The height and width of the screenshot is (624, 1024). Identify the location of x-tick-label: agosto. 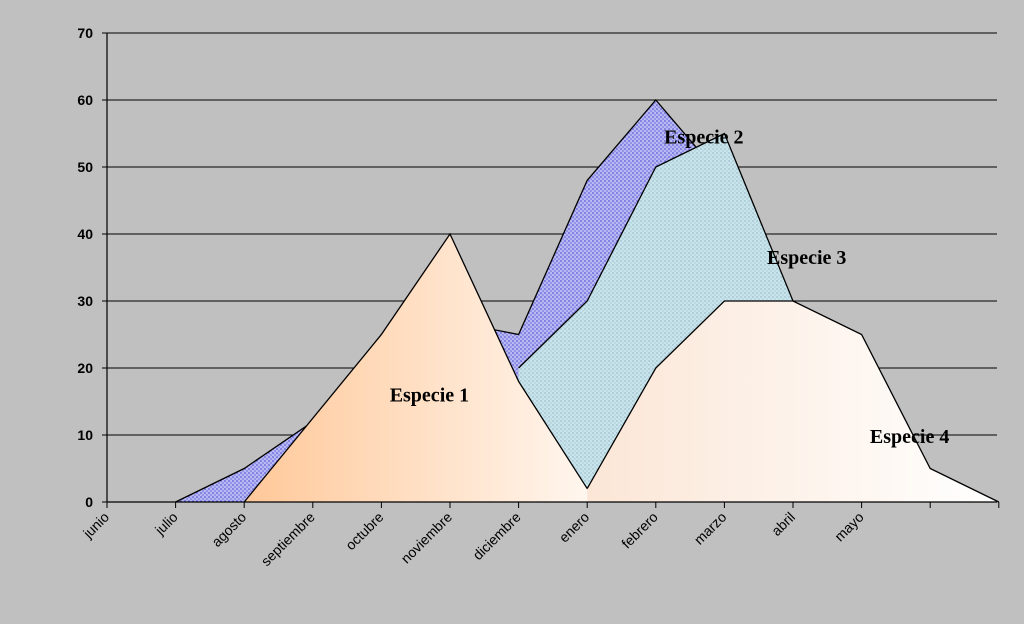
(228, 529).